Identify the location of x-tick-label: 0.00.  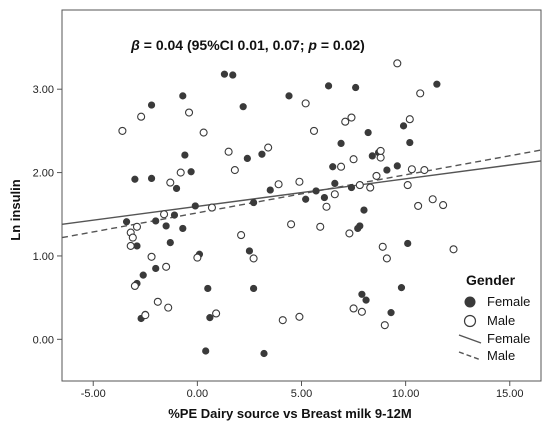
(197, 394).